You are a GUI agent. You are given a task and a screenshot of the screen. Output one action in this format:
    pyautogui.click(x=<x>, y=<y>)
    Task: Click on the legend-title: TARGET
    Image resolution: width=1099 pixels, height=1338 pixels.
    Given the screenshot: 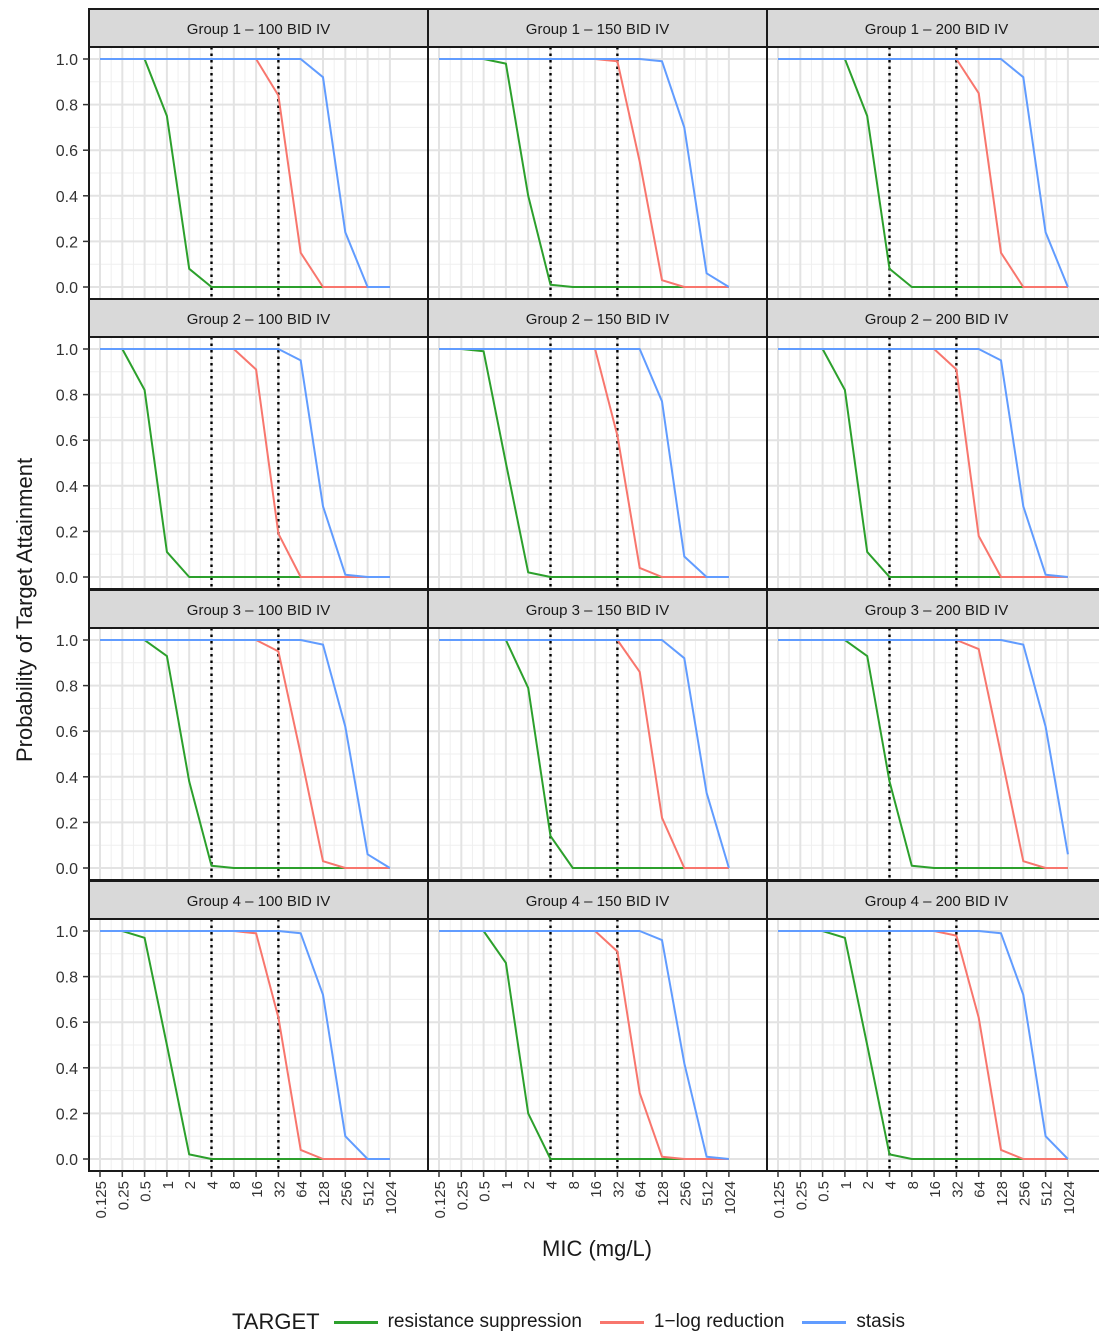 What is the action you would take?
    pyautogui.click(x=276, y=1321)
    